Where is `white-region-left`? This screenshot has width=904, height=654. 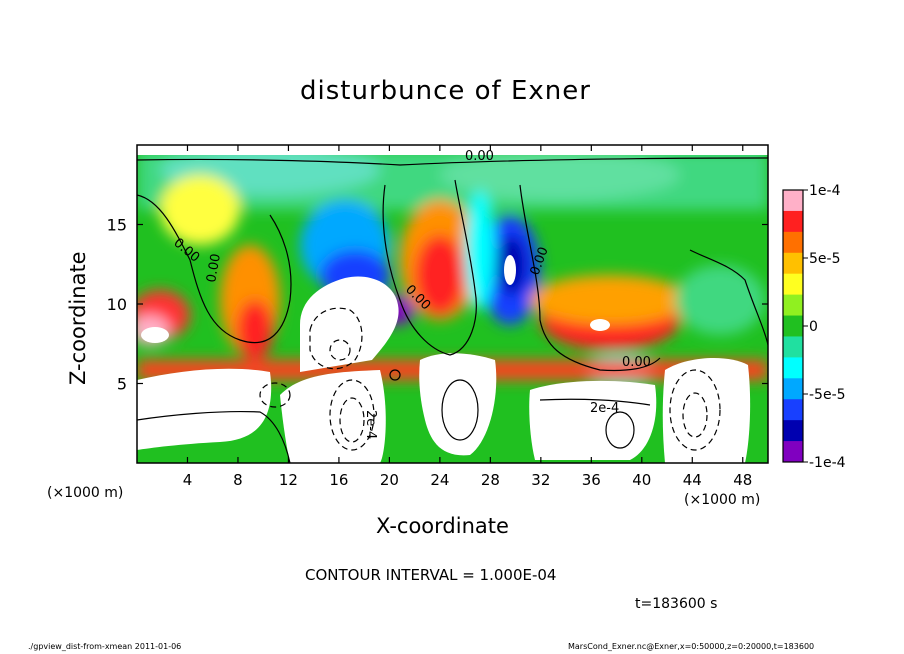
white-region-left is located at coordinates (204, 409).